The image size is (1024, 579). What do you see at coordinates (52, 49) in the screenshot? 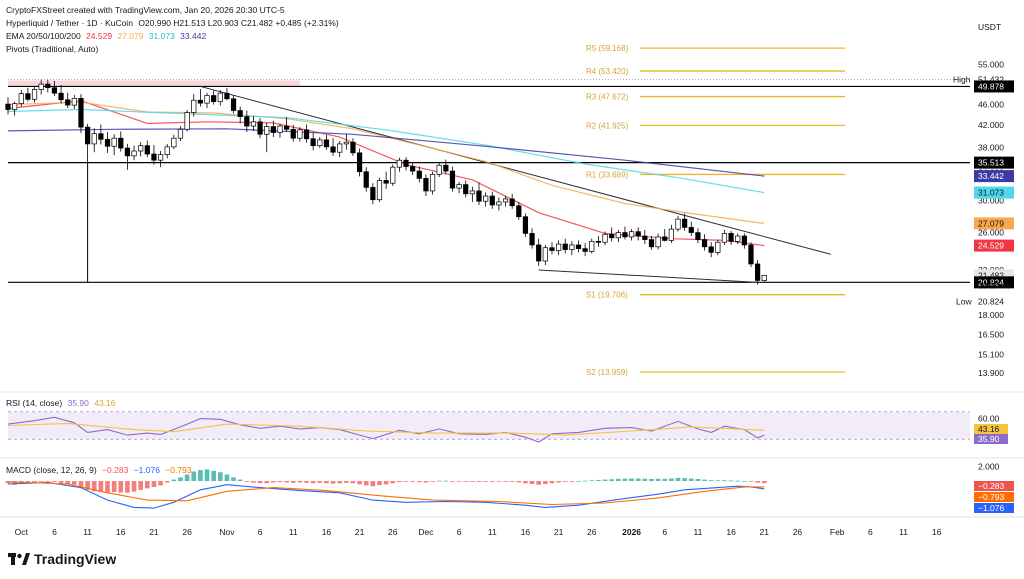
I see `pivots-legend-name: Pivots (Traditional, Auto)` at bounding box center [52, 49].